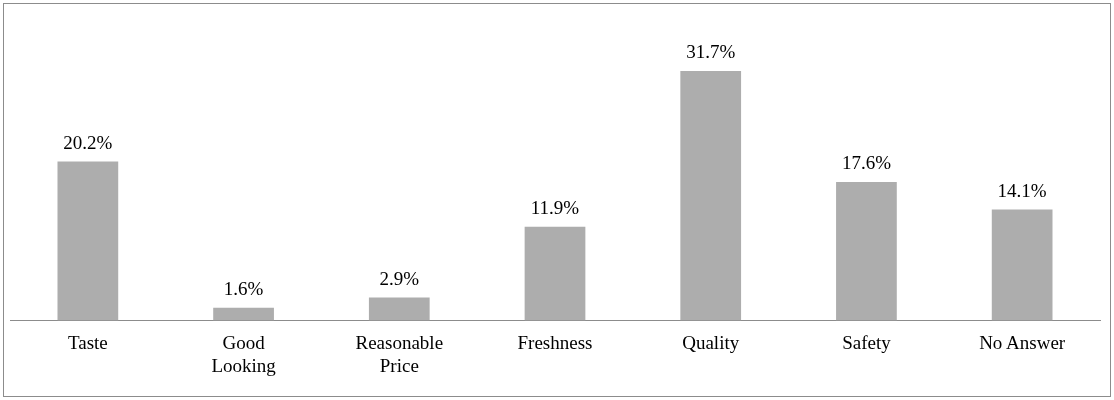 The image size is (1114, 400). I want to click on data-label: 11.9%, so click(555, 208).